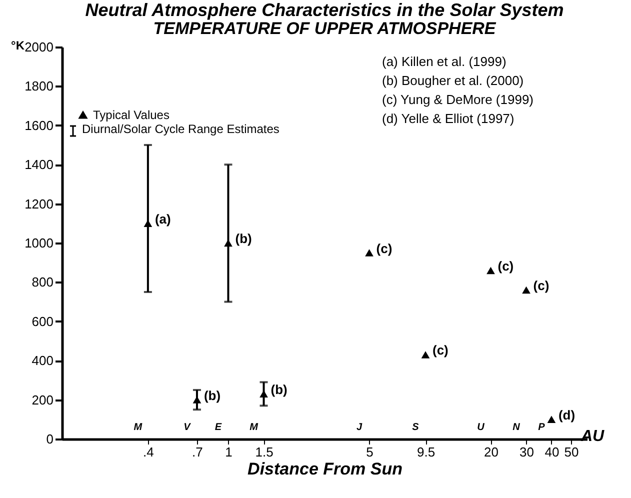  Describe the element at coordinates (39, 204) in the screenshot. I see `y-tick-label: 1200` at that location.